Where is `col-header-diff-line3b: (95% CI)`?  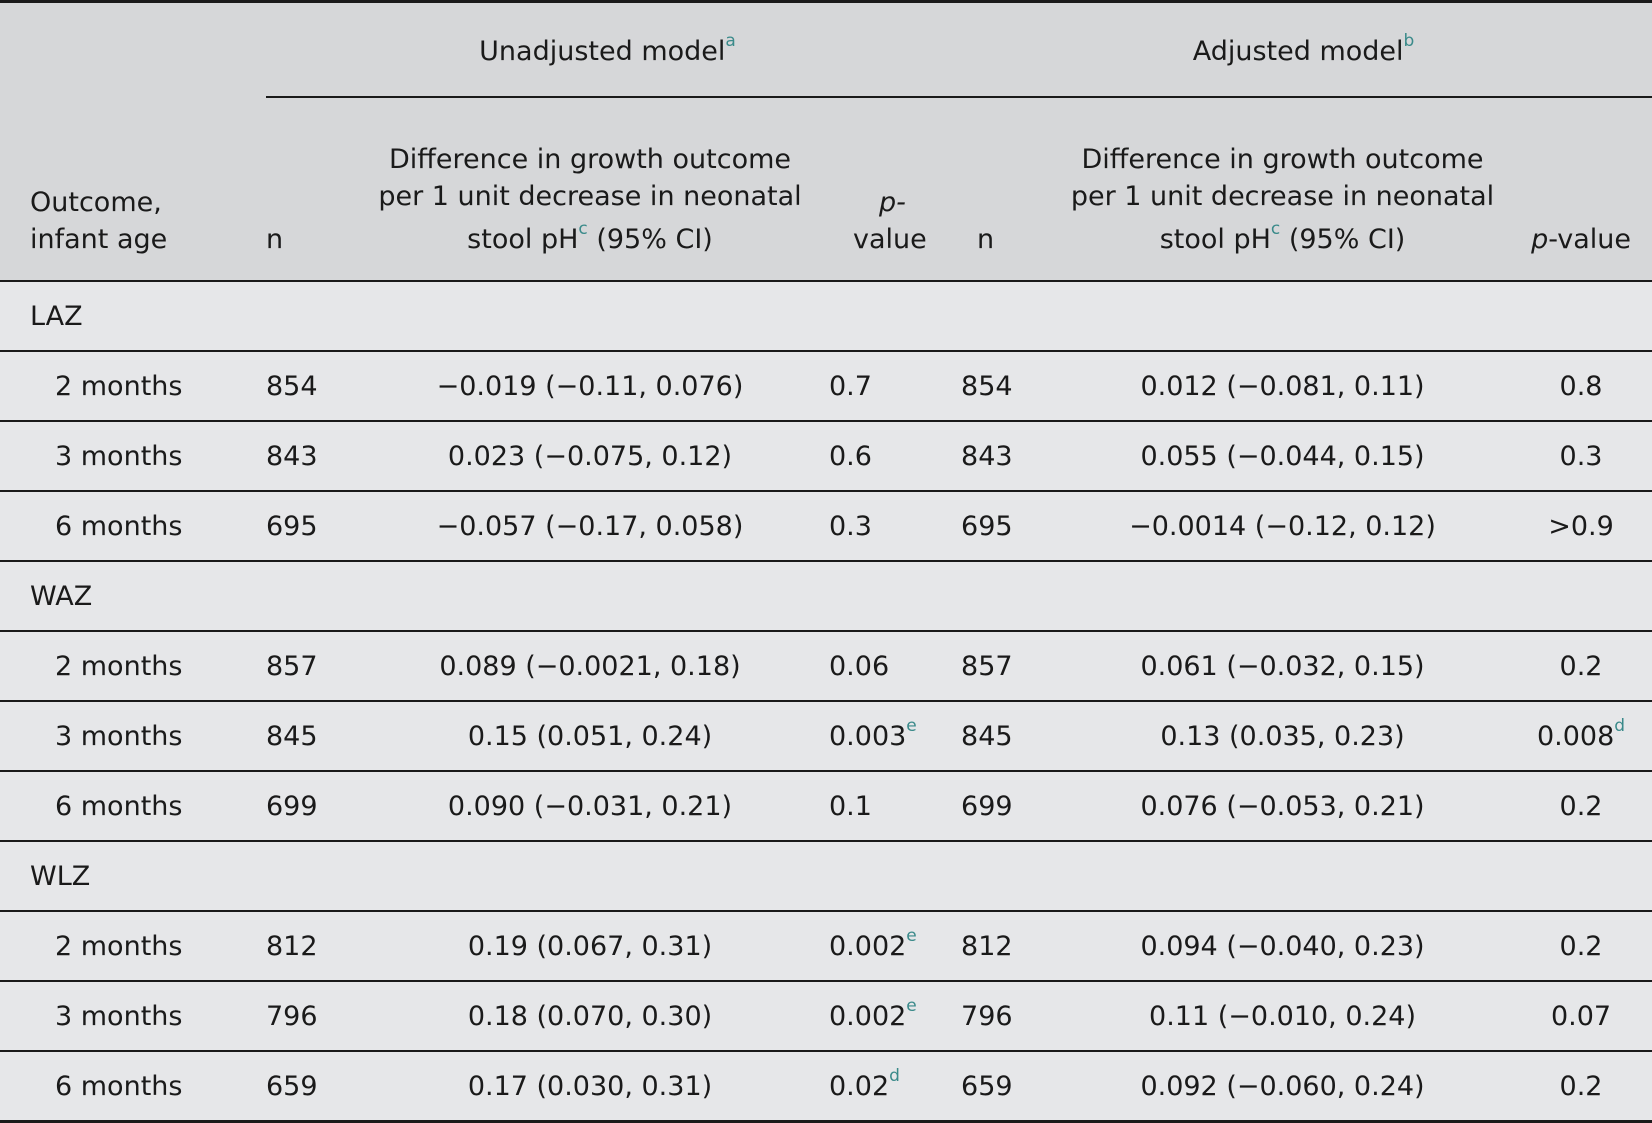
col-header-diff-line3b: (95% CI) is located at coordinates (650, 239).